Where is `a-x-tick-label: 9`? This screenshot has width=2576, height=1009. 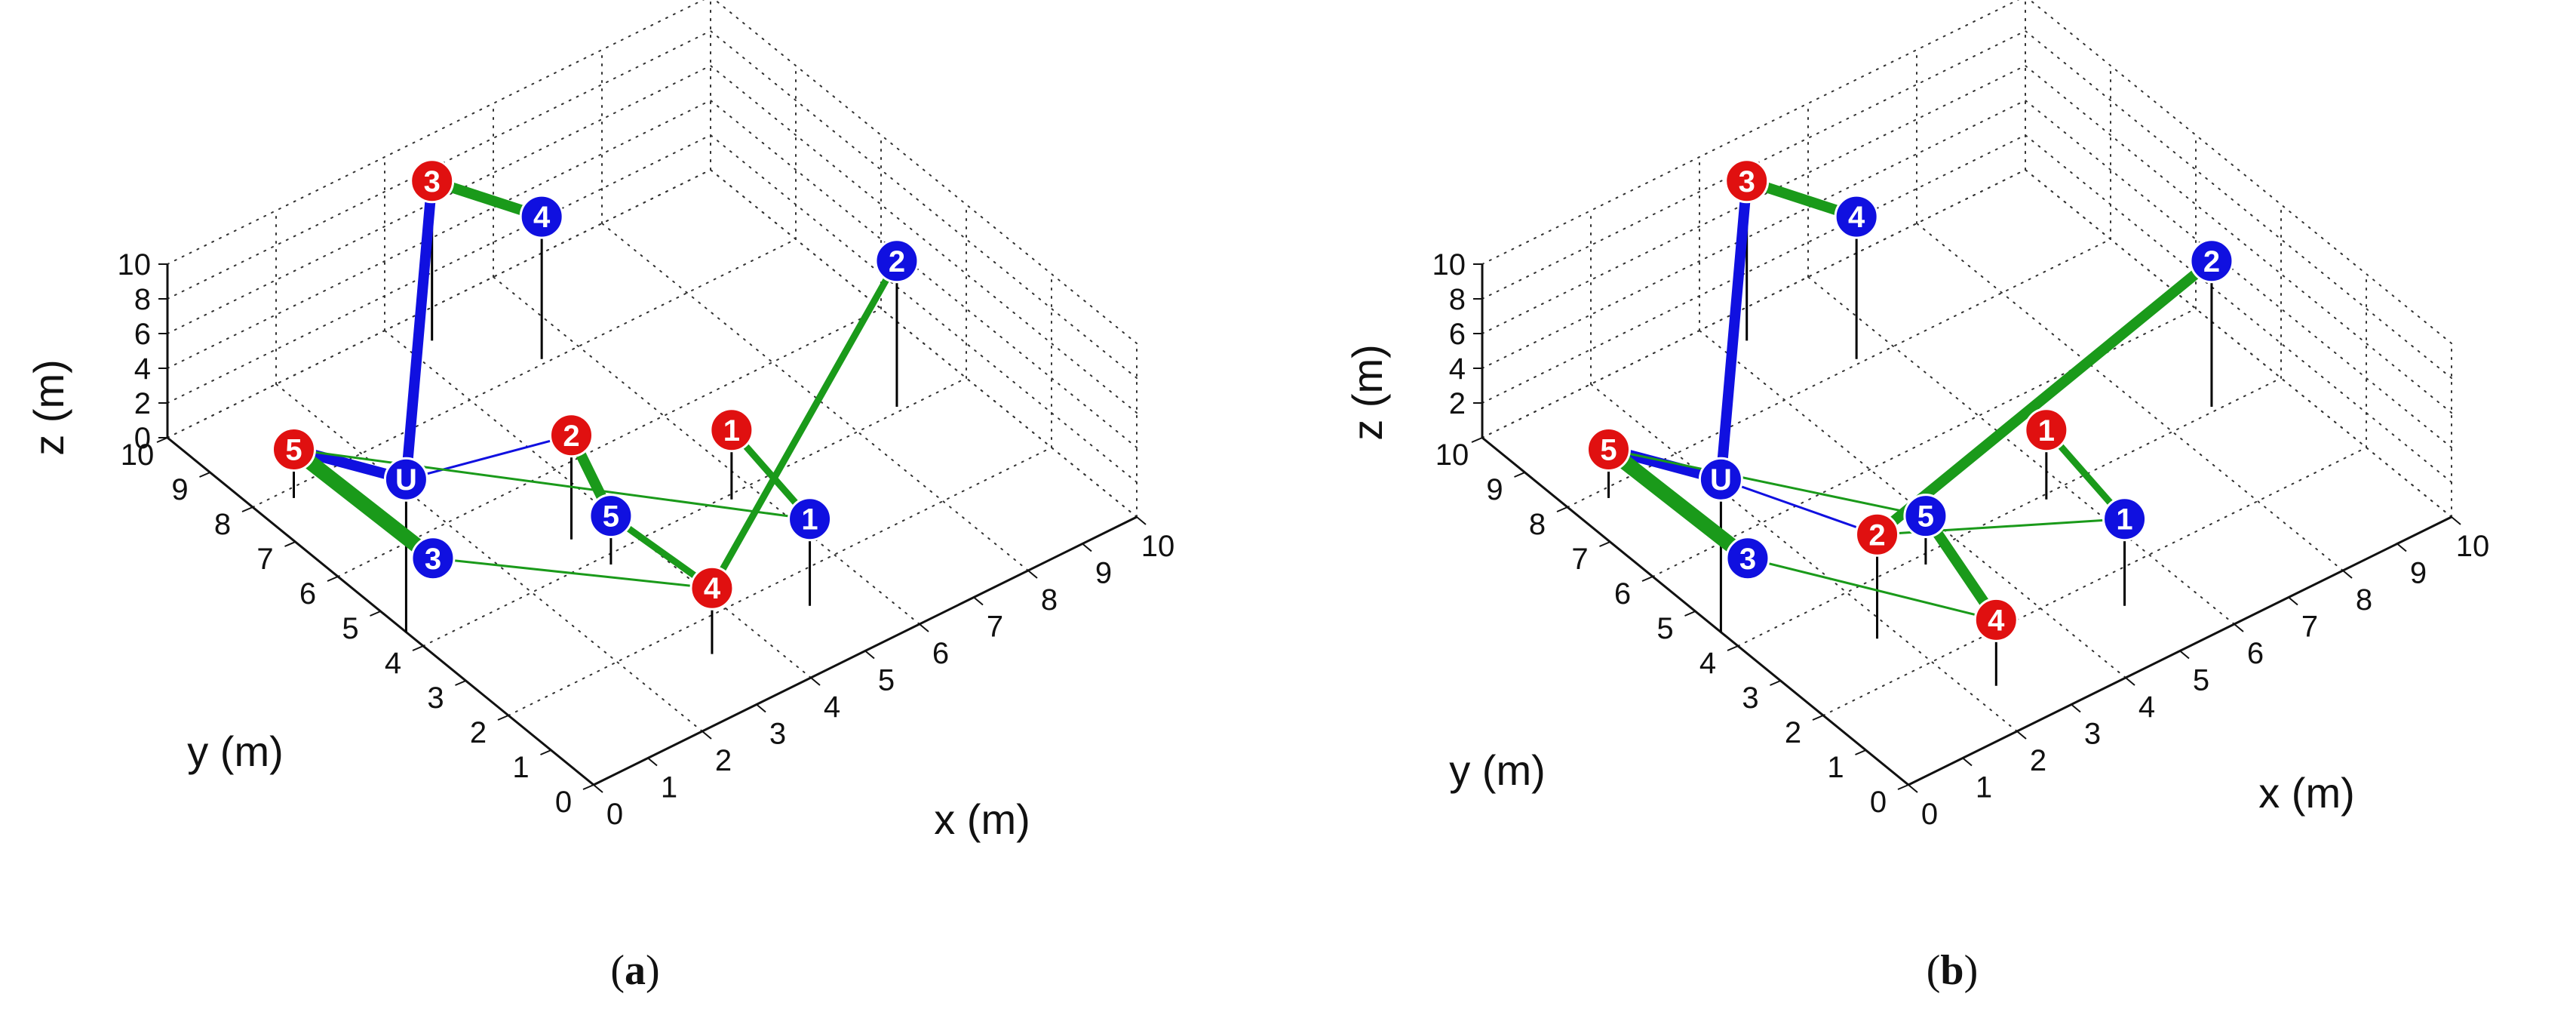 a-x-tick-label: 9 is located at coordinates (1103, 573).